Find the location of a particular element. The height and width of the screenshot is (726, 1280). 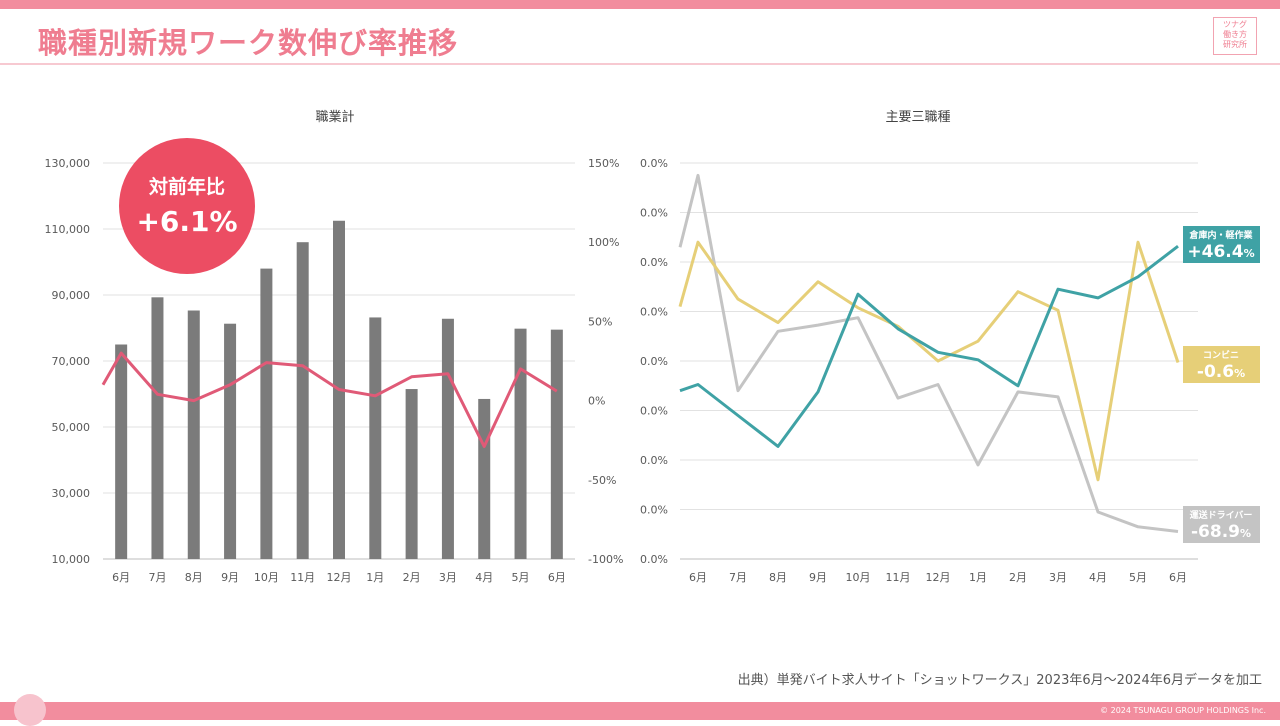

y2-tick-label: 150% is located at coordinates (603, 163).